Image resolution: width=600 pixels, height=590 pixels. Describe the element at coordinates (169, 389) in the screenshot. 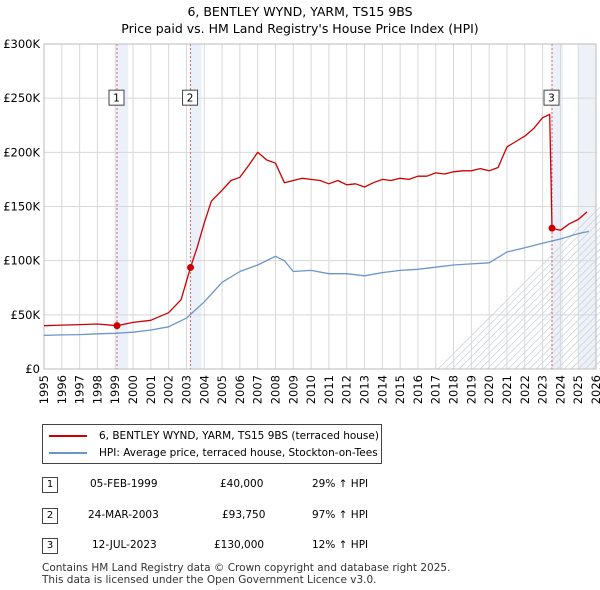

I see `x-tick-label: 2002` at that location.